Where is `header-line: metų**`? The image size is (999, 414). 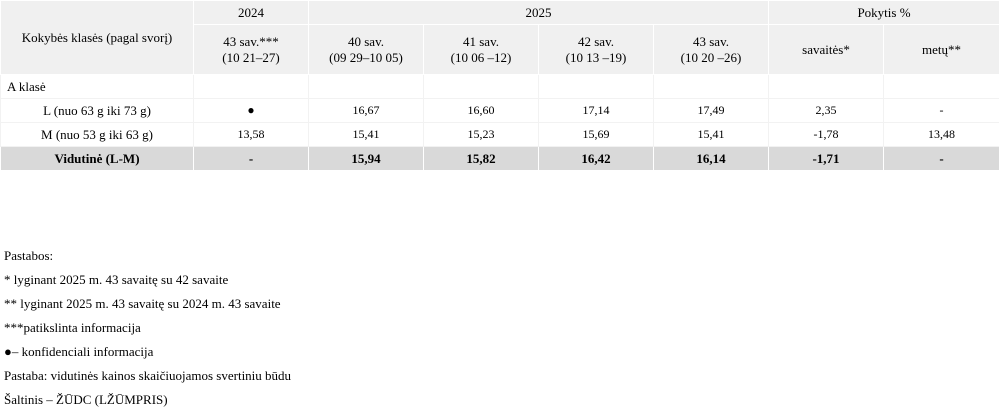
header-line: metų** is located at coordinates (941, 50).